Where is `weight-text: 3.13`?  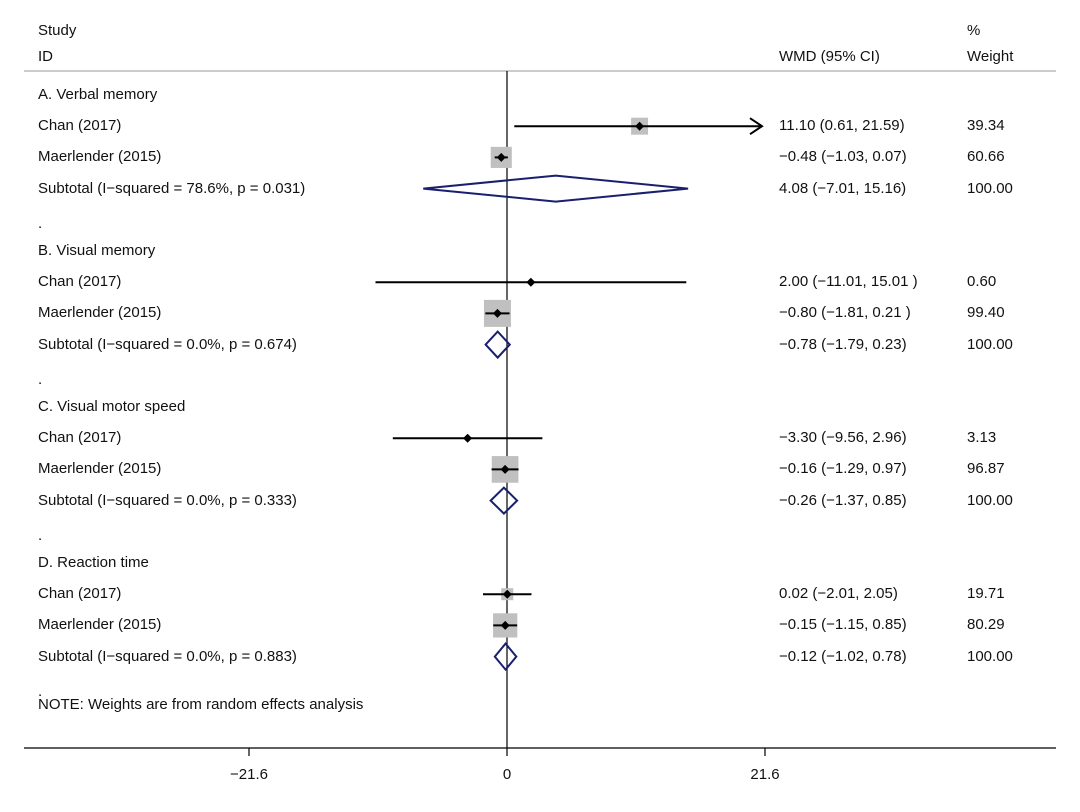
weight-text: 3.13 is located at coordinates (982, 438).